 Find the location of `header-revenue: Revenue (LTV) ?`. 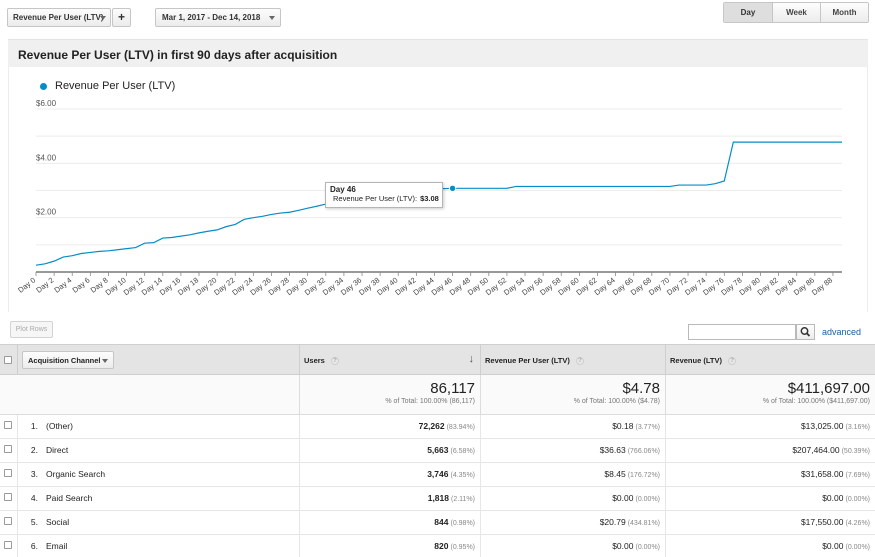

header-revenue: Revenue (LTV) ? is located at coordinates (770, 360).